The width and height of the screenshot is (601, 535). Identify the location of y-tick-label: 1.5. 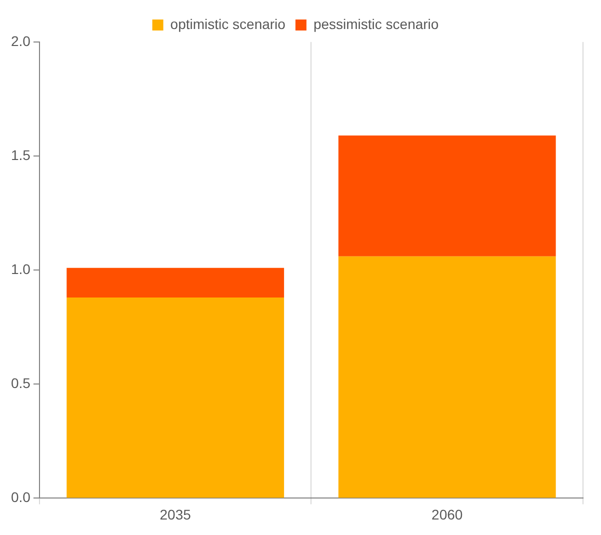
(20, 154).